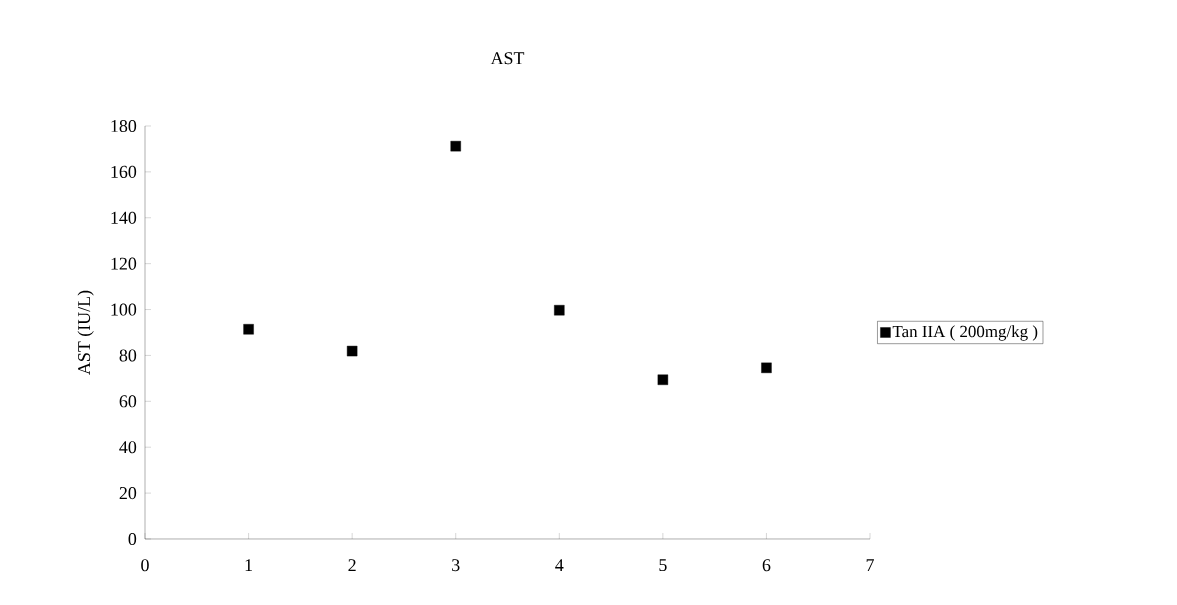 This screenshot has width=1177, height=605. Describe the element at coordinates (124, 171) in the screenshot. I see `y-tick-label: 160` at that location.